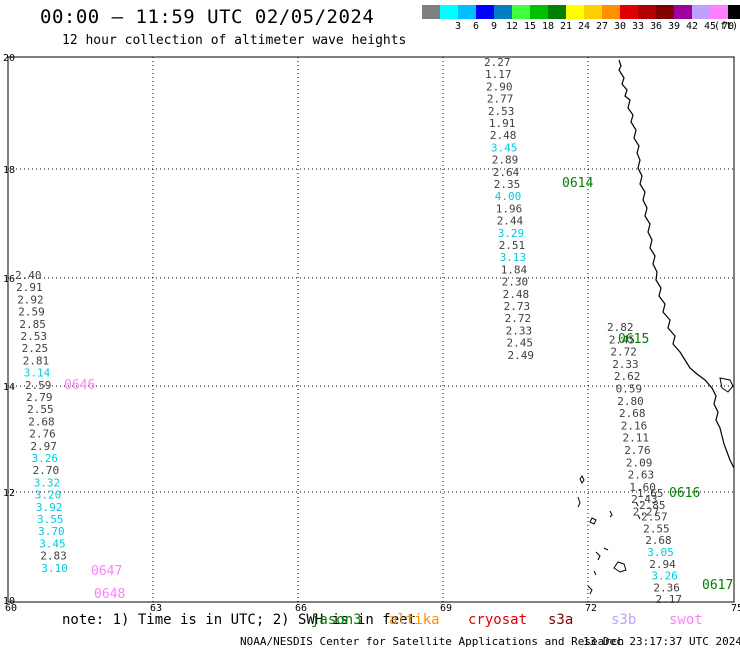 The width and height of the screenshot is (740, 650). What do you see at coordinates (30, 299) in the screenshot?
I see `wave-height-label: 2.92` at bounding box center [30, 299].